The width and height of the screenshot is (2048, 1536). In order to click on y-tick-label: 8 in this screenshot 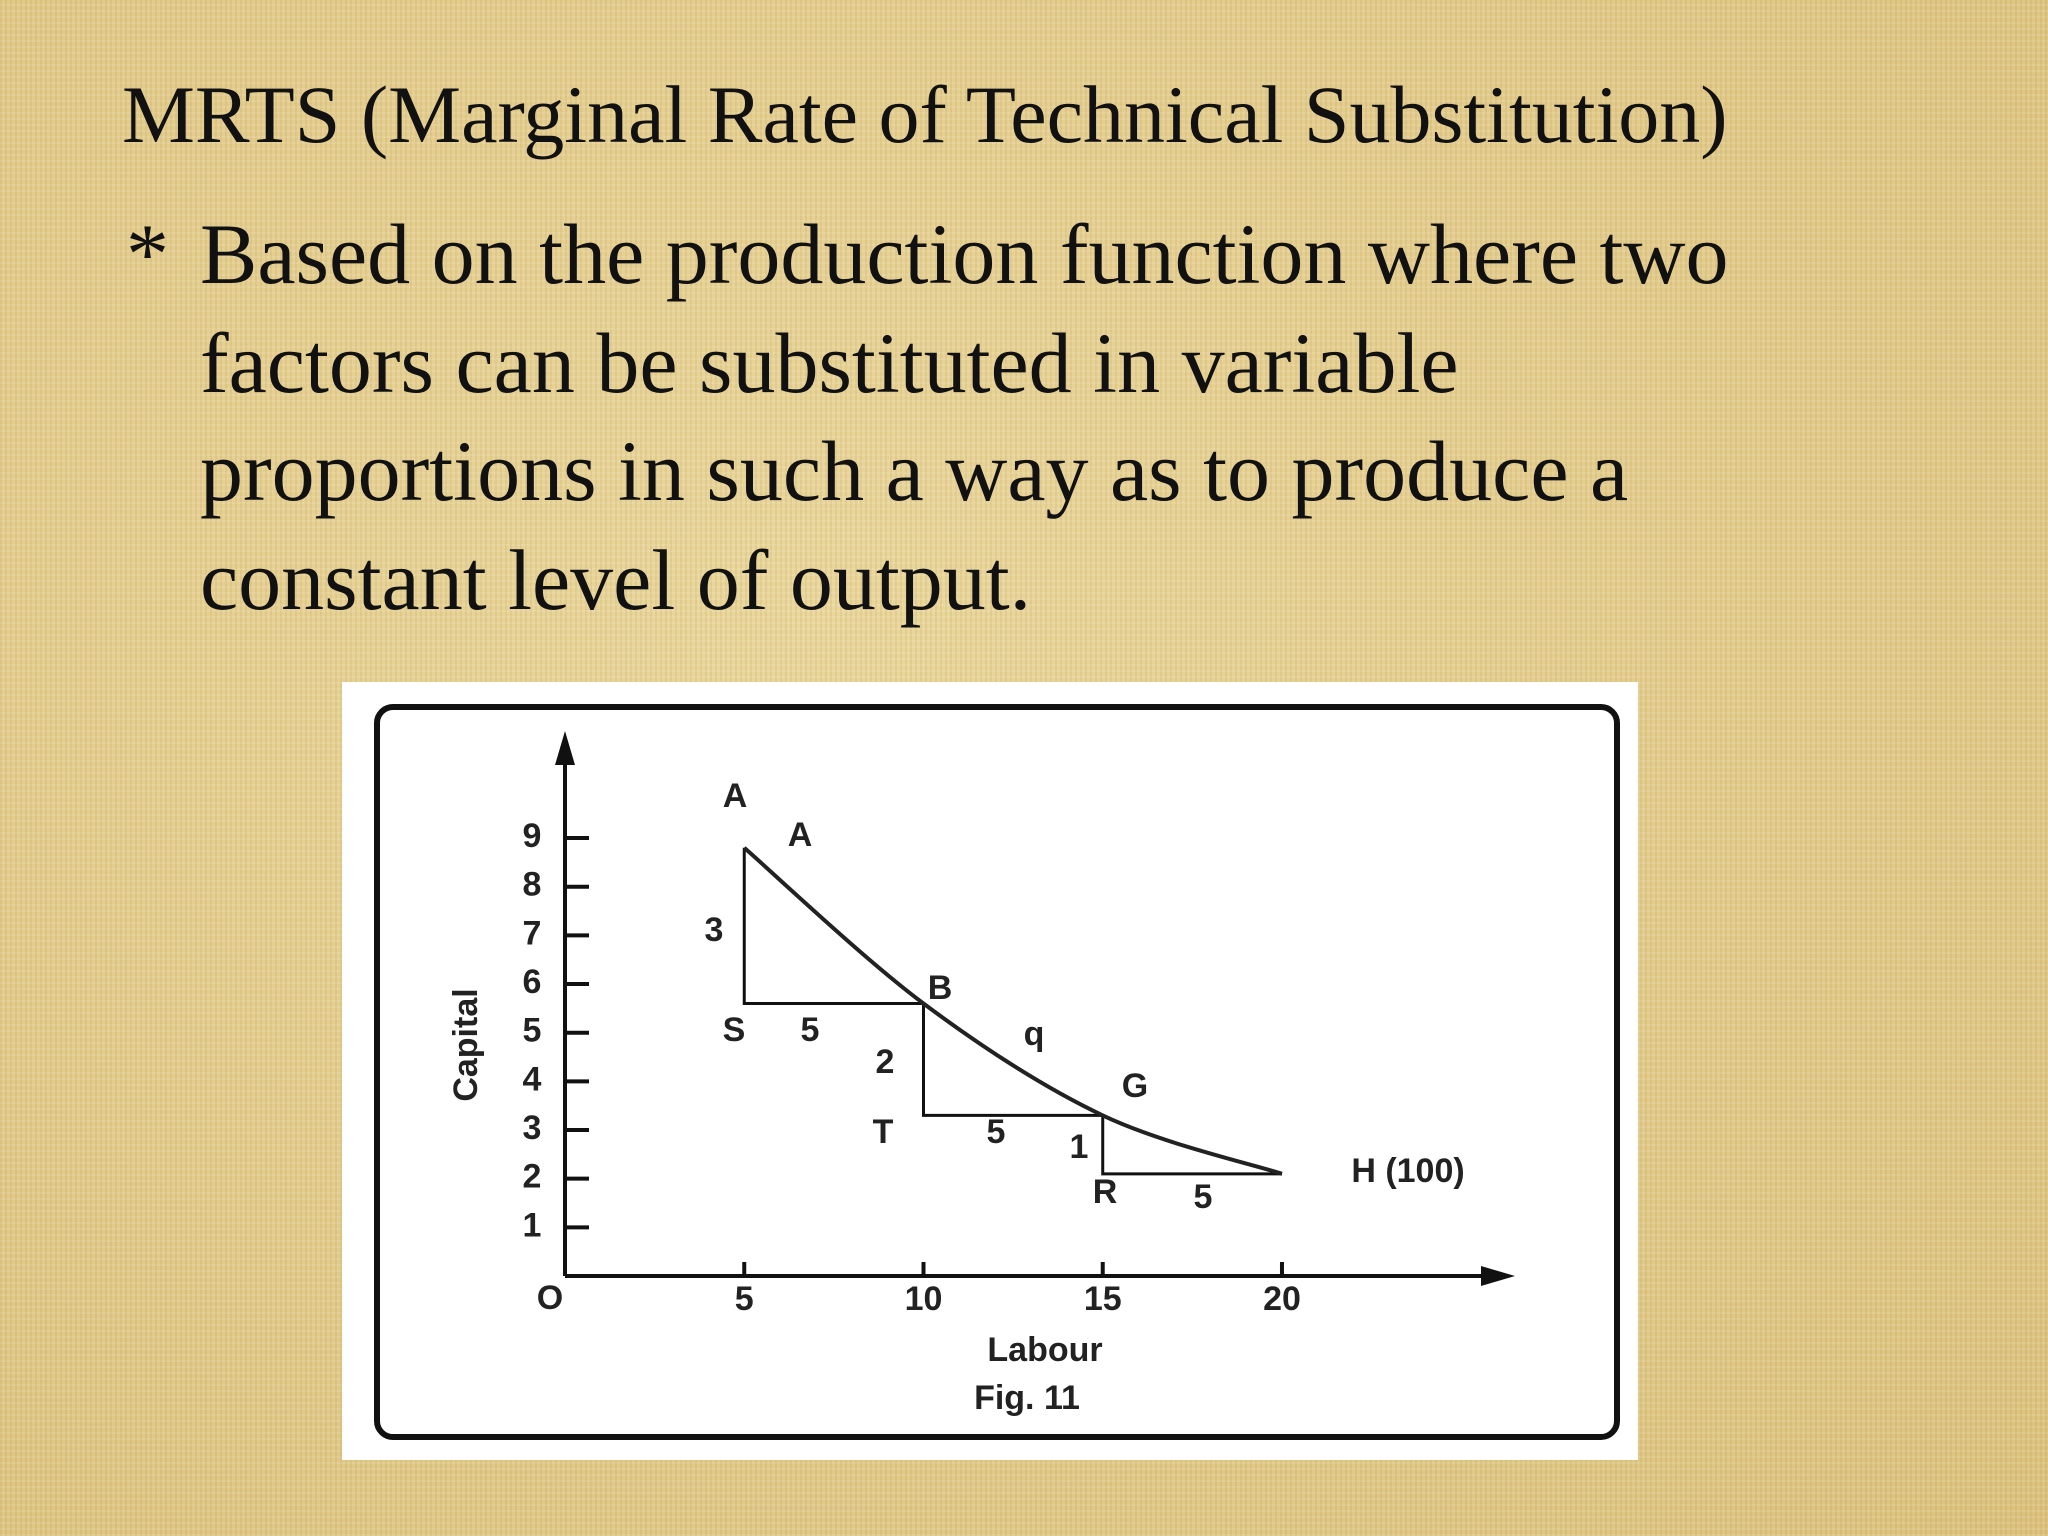, I will do `click(532, 885)`.